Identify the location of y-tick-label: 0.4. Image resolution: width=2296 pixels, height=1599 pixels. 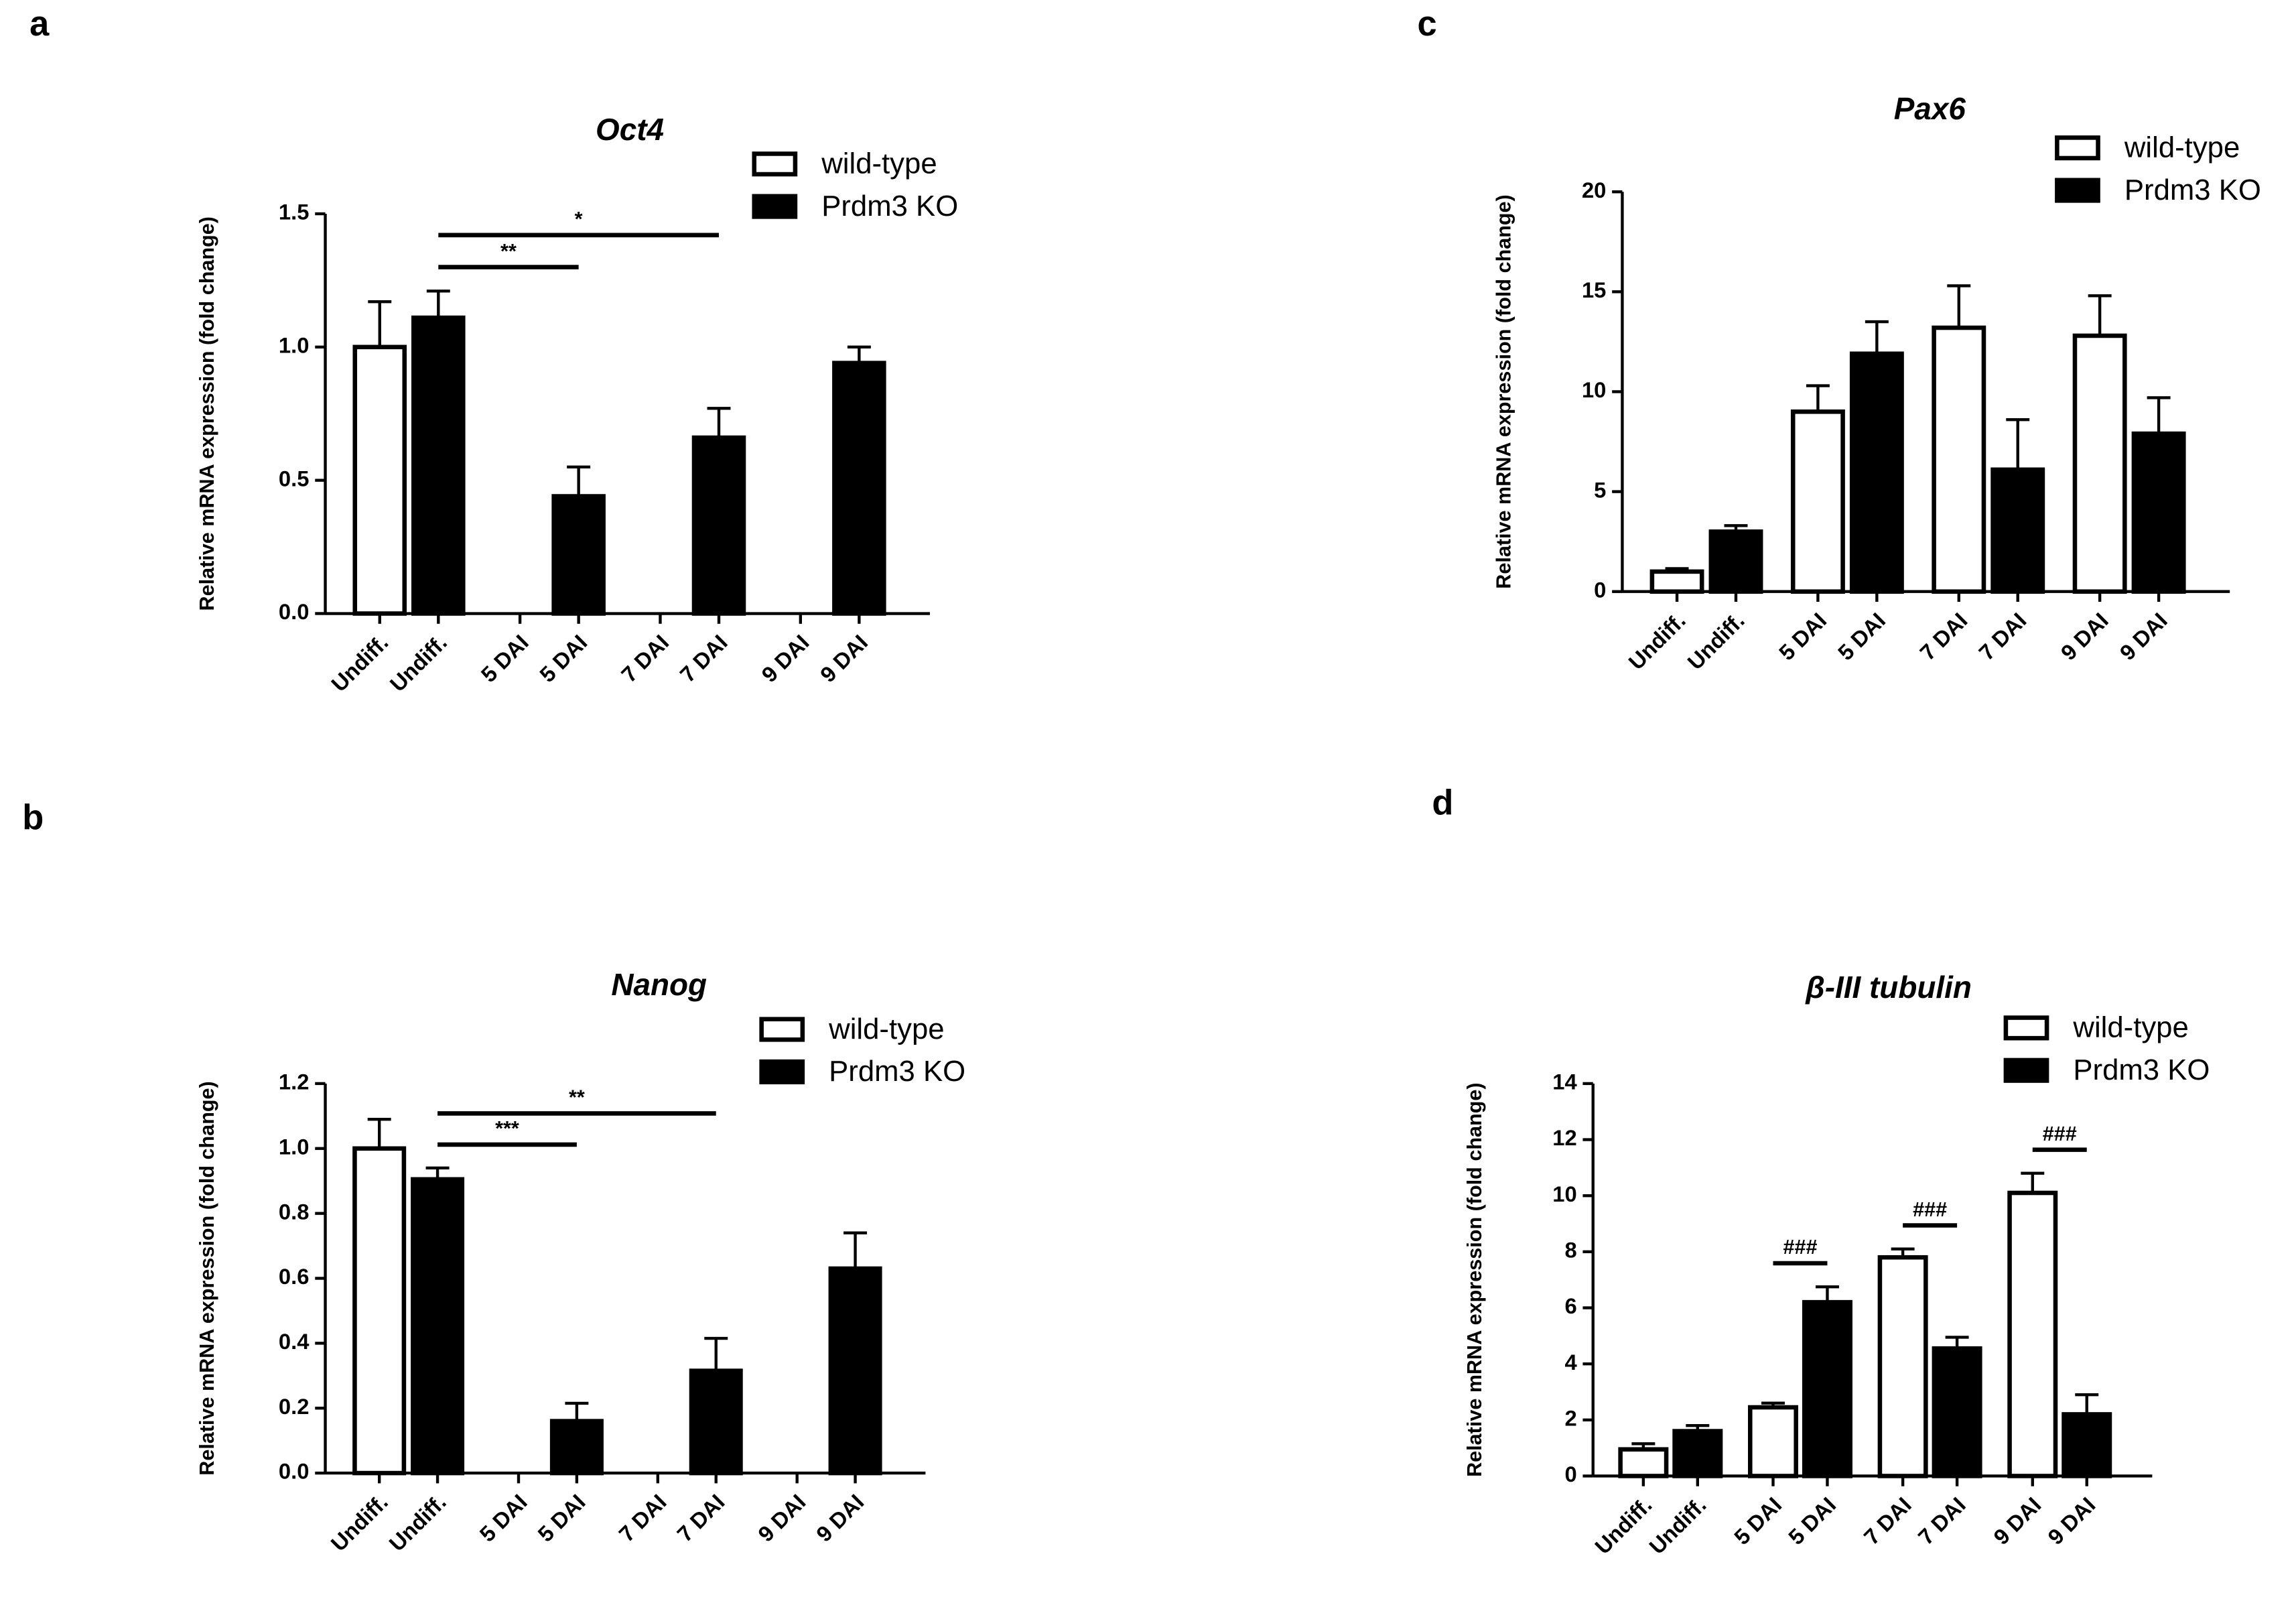
(294, 1341).